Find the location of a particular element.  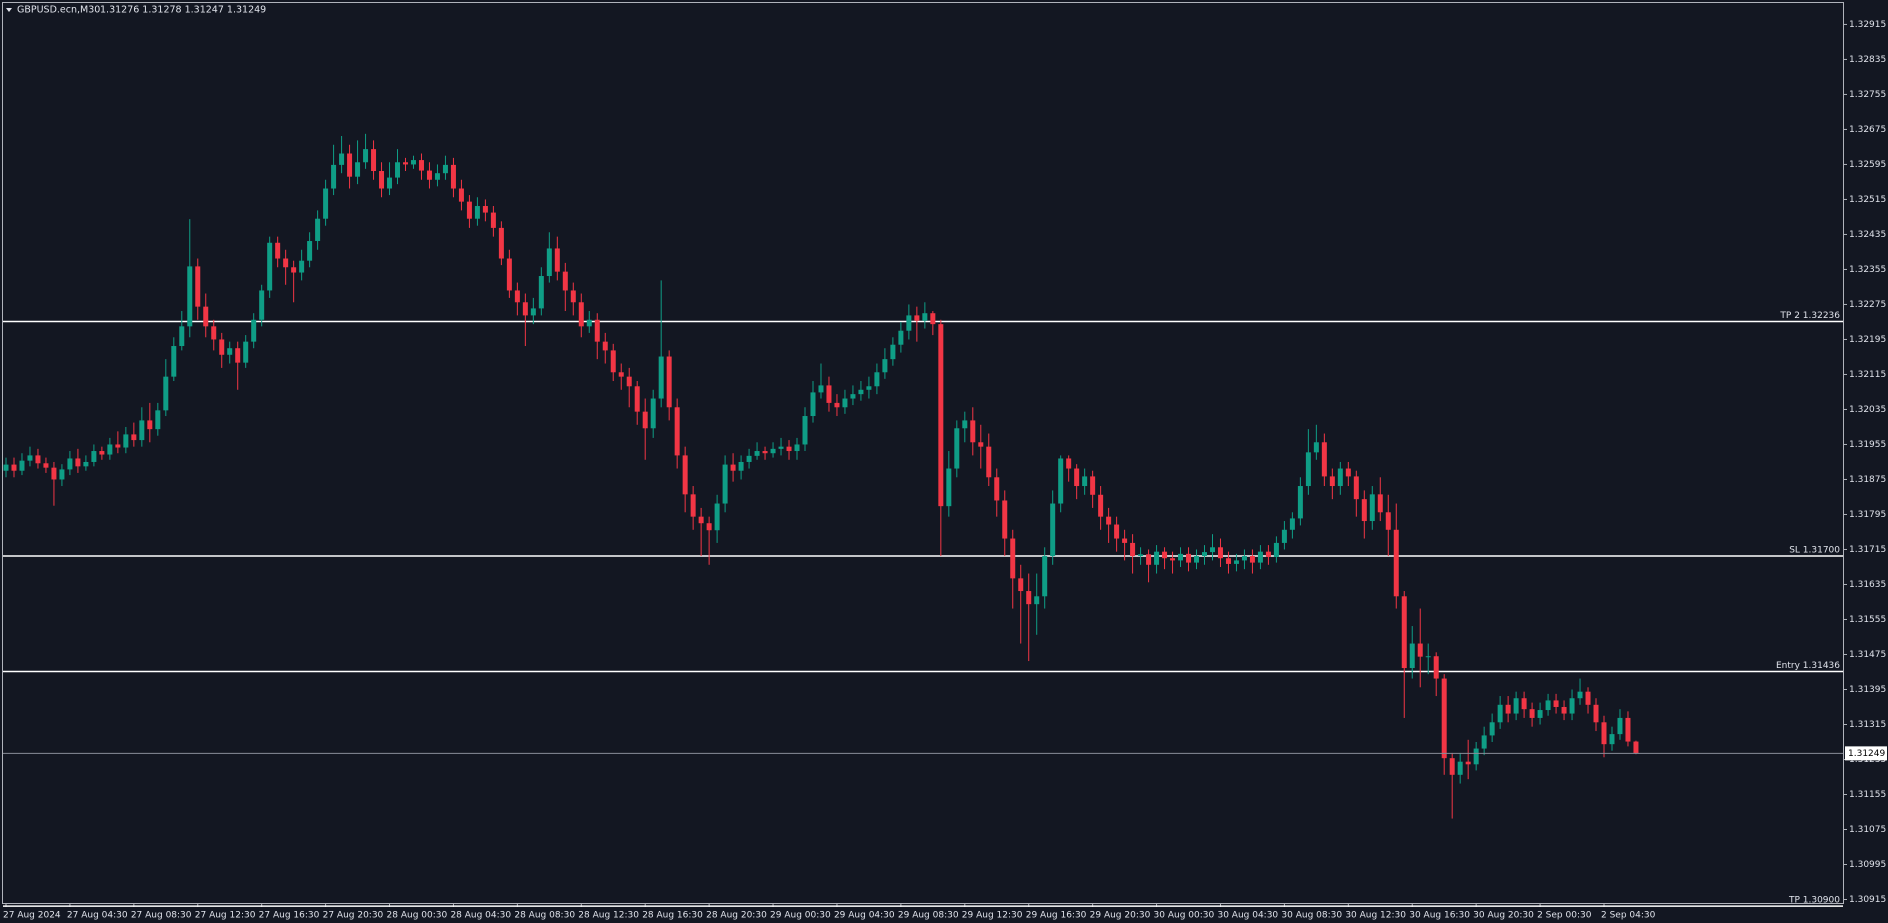

x-tick-label: 29 Aug 08:30 is located at coordinates (928, 916).